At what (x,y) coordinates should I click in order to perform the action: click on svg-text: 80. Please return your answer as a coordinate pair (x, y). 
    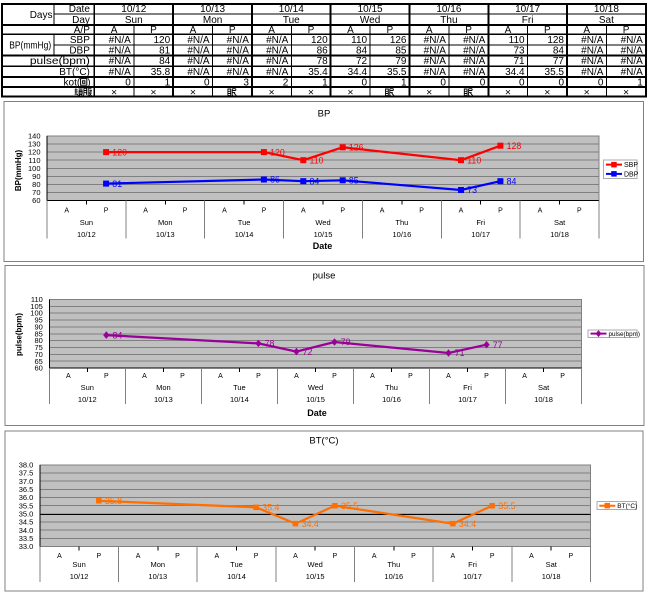
    Looking at the image, I should click on (36, 184).